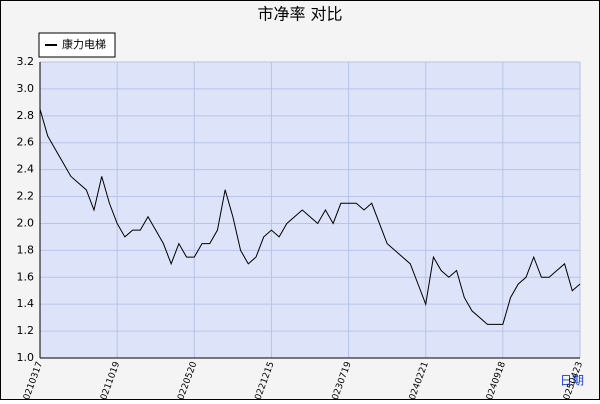 The height and width of the screenshot is (404, 600). Describe the element at coordinates (26, 115) in the screenshot. I see `y-tick-label: 2.8` at that location.